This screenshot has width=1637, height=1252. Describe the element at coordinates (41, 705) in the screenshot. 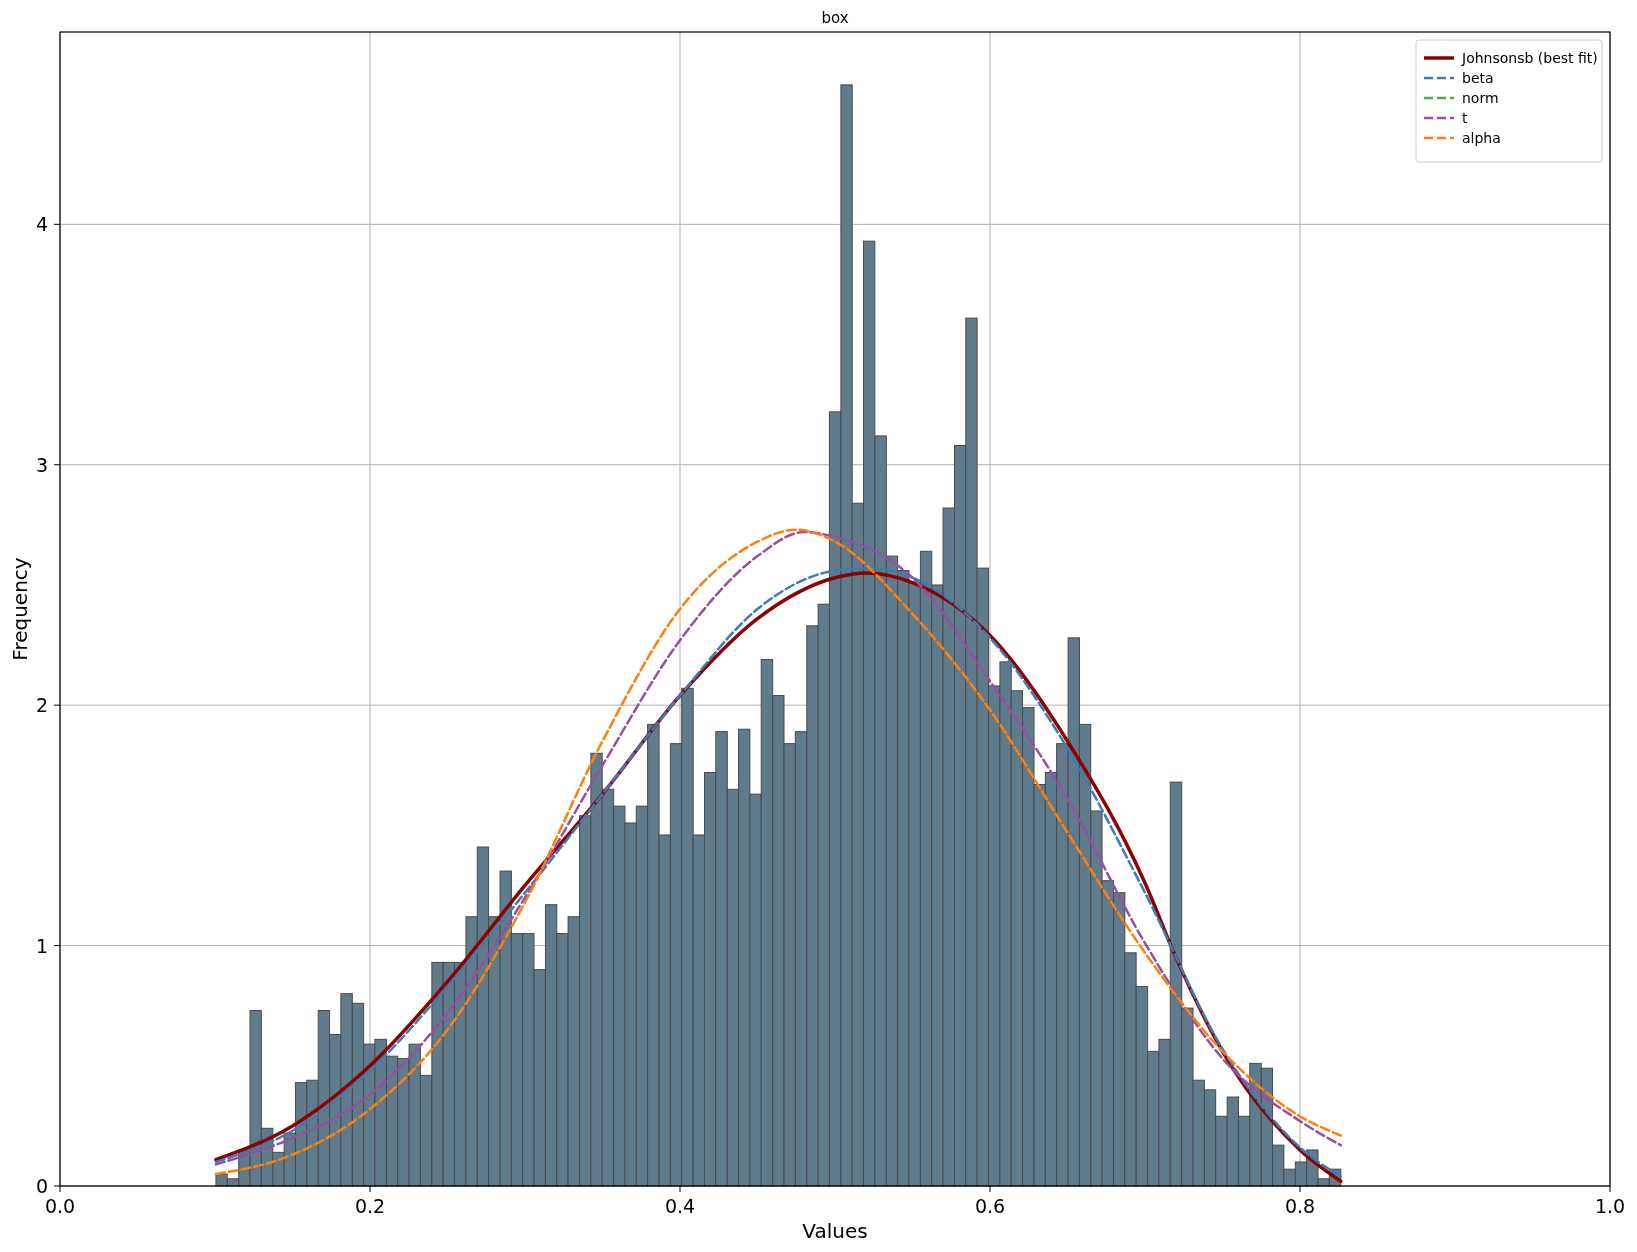

I see `y-tick-label: 2` at that location.